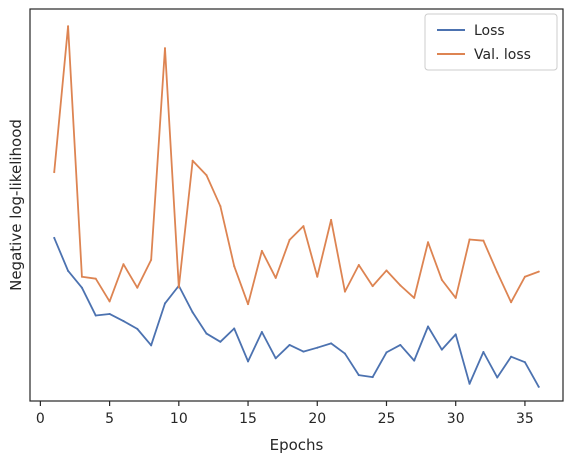  I want to click on x-tick-label: 0, so click(40, 419).